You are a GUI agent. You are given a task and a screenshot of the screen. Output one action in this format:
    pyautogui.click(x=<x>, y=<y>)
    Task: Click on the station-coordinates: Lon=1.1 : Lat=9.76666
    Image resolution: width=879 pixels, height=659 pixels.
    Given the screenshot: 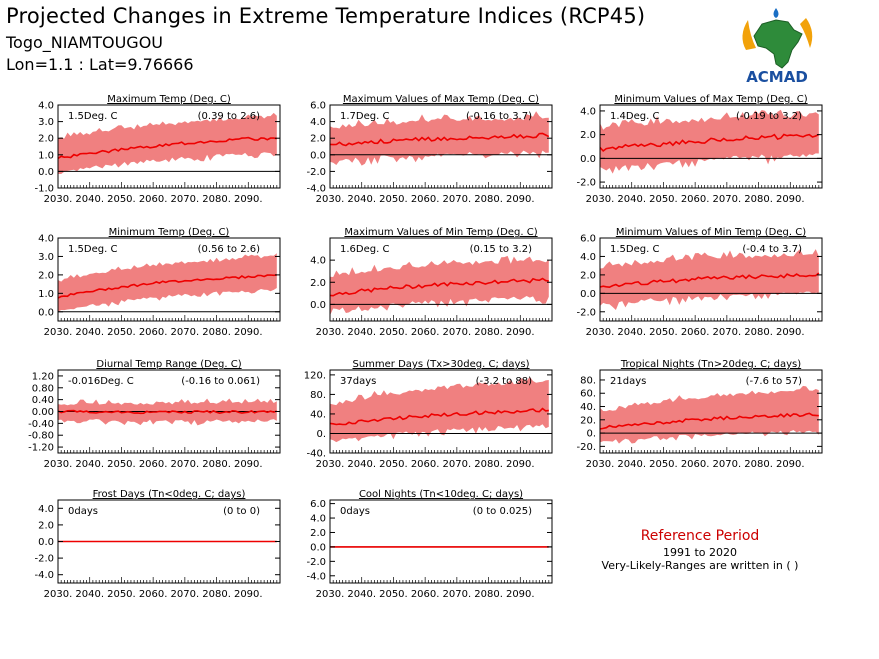 What is the action you would take?
    pyautogui.click(x=100, y=64)
    